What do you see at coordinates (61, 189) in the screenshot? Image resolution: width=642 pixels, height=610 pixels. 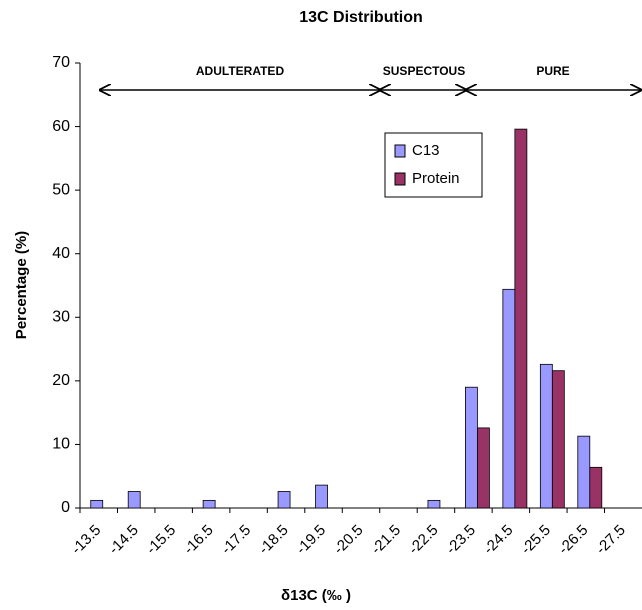 I see `y-tick-label: 50` at bounding box center [61, 189].